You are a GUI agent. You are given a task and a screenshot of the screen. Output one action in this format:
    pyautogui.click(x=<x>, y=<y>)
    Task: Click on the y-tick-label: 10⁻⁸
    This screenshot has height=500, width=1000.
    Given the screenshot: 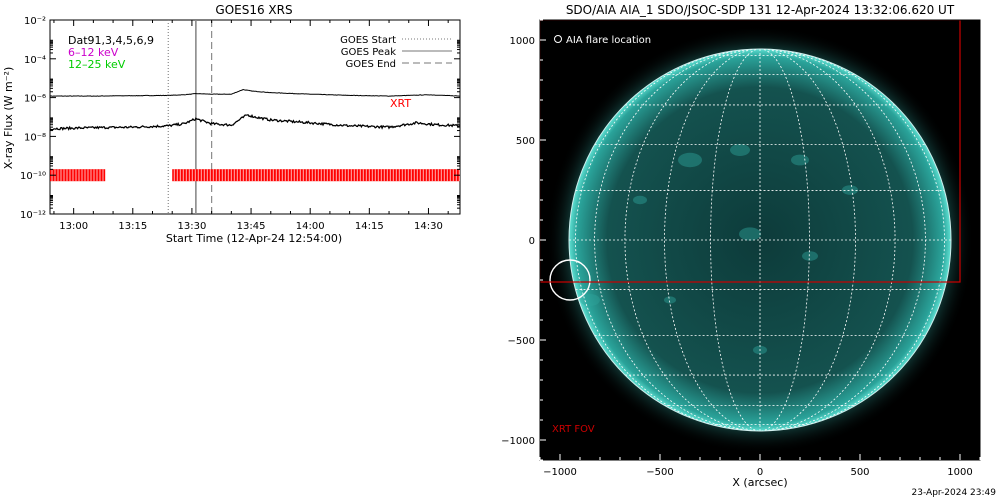 What is the action you would take?
    pyautogui.click(x=35, y=137)
    